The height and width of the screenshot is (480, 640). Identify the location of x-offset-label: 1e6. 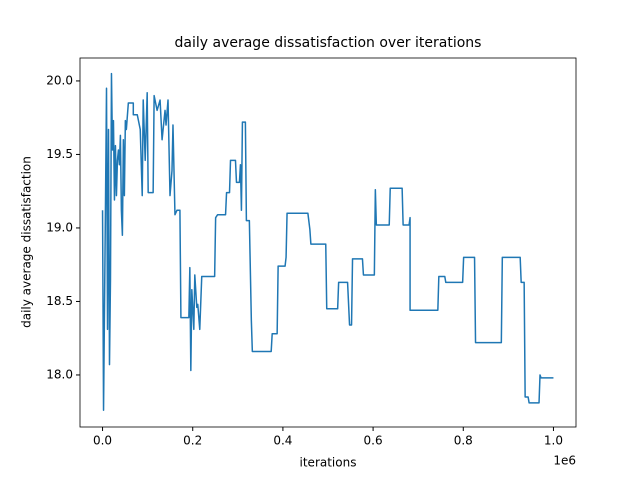
(564, 461).